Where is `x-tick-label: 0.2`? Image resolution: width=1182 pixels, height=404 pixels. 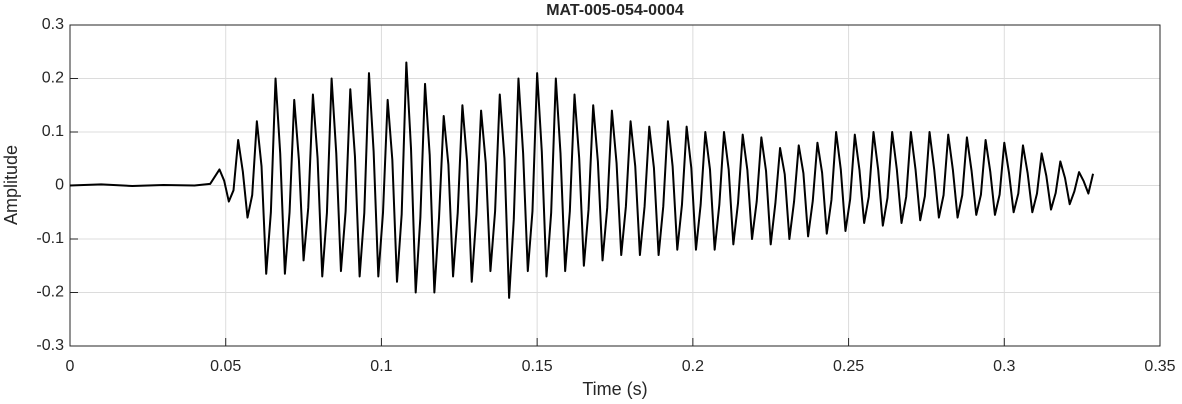
x-tick-label: 0.2 is located at coordinates (693, 366).